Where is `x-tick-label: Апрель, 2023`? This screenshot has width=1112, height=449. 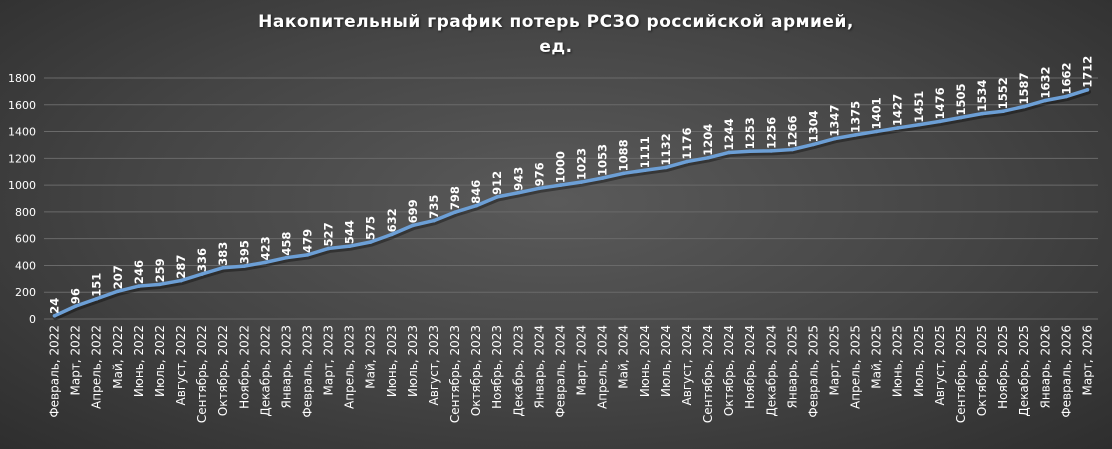
x-tick-label: Апрель, 2023 is located at coordinates (350, 367).